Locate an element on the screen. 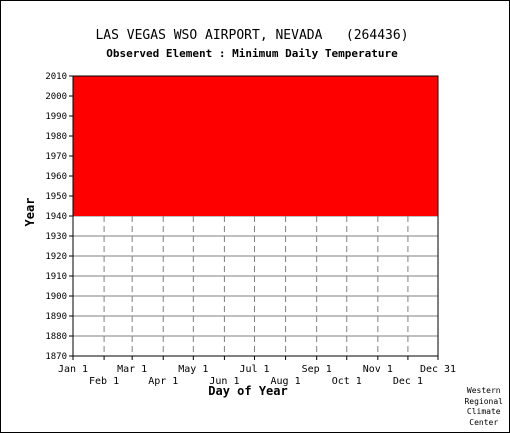 The height and width of the screenshot is (434, 510). x-tick-label: Nov 1 is located at coordinates (378, 369).